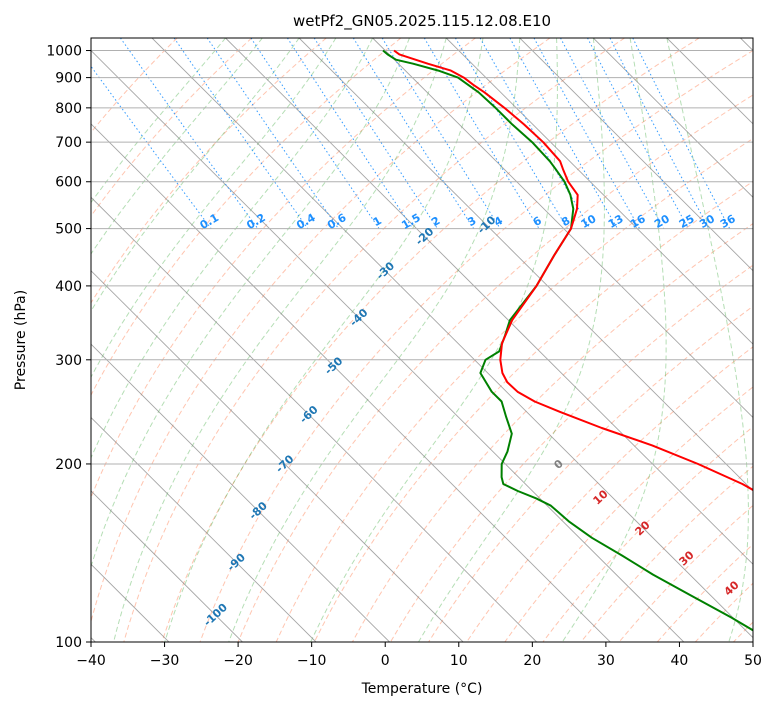 Image resolution: width=775 pixels, height=708 pixels. I want to click on x-tick-label: −30, so click(165, 661).